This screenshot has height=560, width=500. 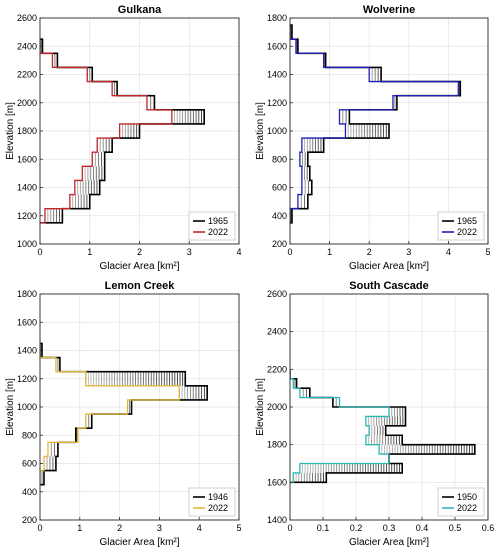 What do you see at coordinates (140, 10) in the screenshot?
I see `panel-title: Gulkana` at bounding box center [140, 10].